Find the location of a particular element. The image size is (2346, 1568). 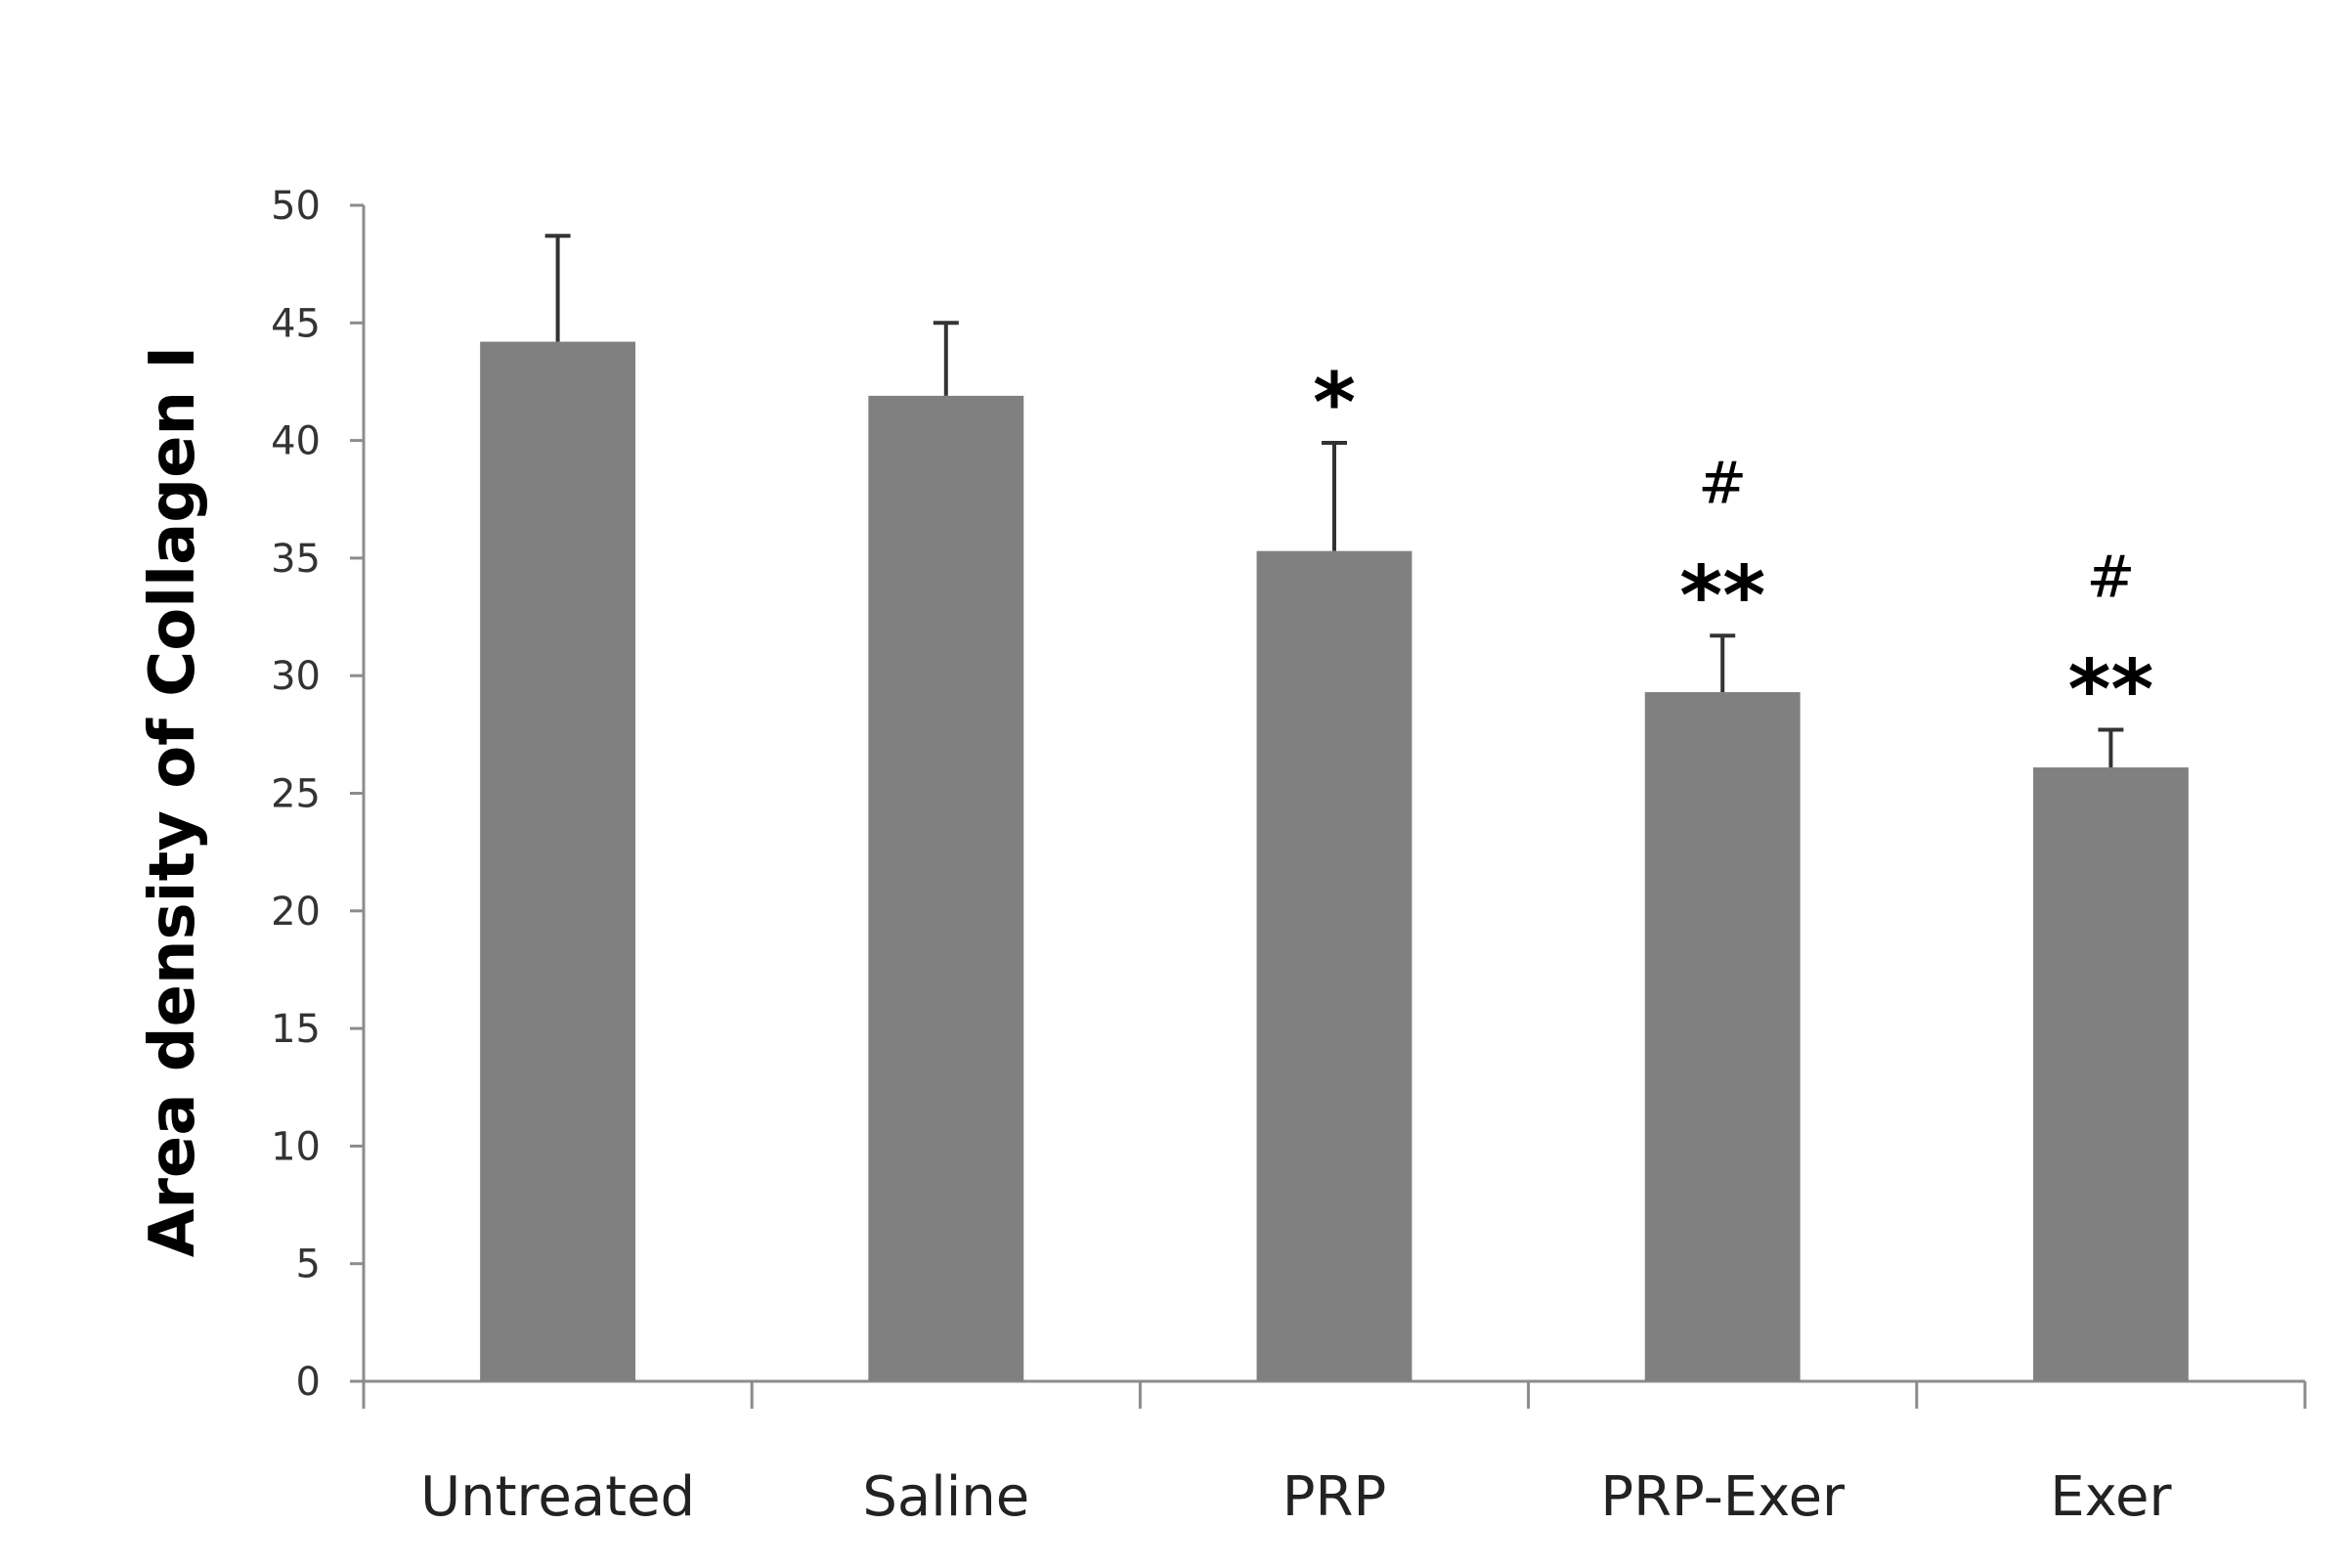

y-tick-label: 30 is located at coordinates (296, 677).